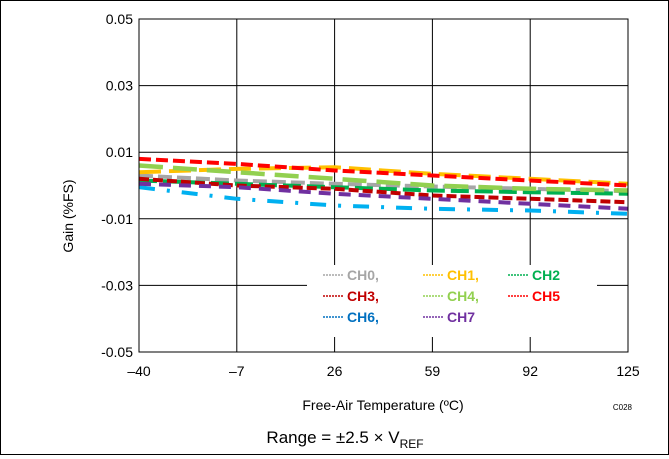  What do you see at coordinates (119, 152) in the screenshot?
I see `y-tick-label: 0.01` at bounding box center [119, 152].